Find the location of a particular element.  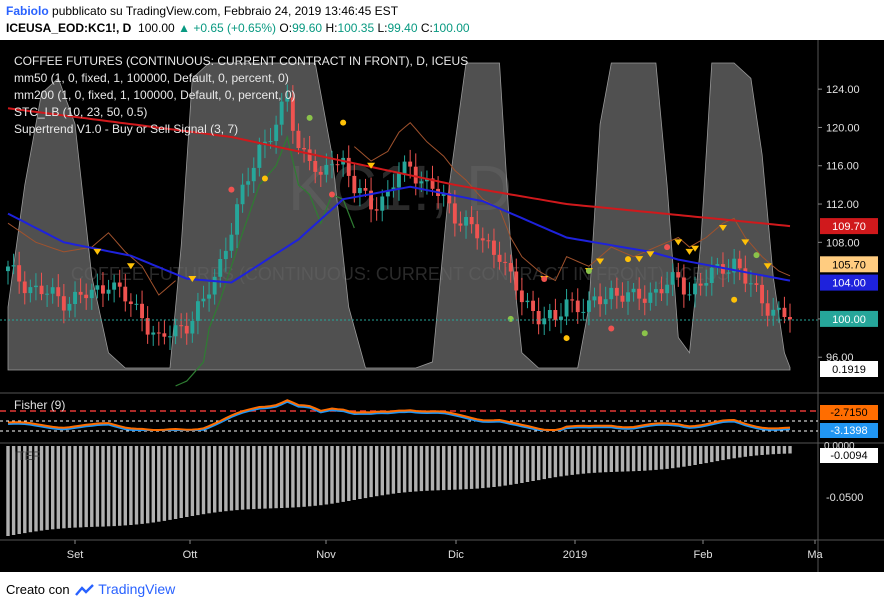

itef-tick-top: 0.0000 is located at coordinates (839, 446).